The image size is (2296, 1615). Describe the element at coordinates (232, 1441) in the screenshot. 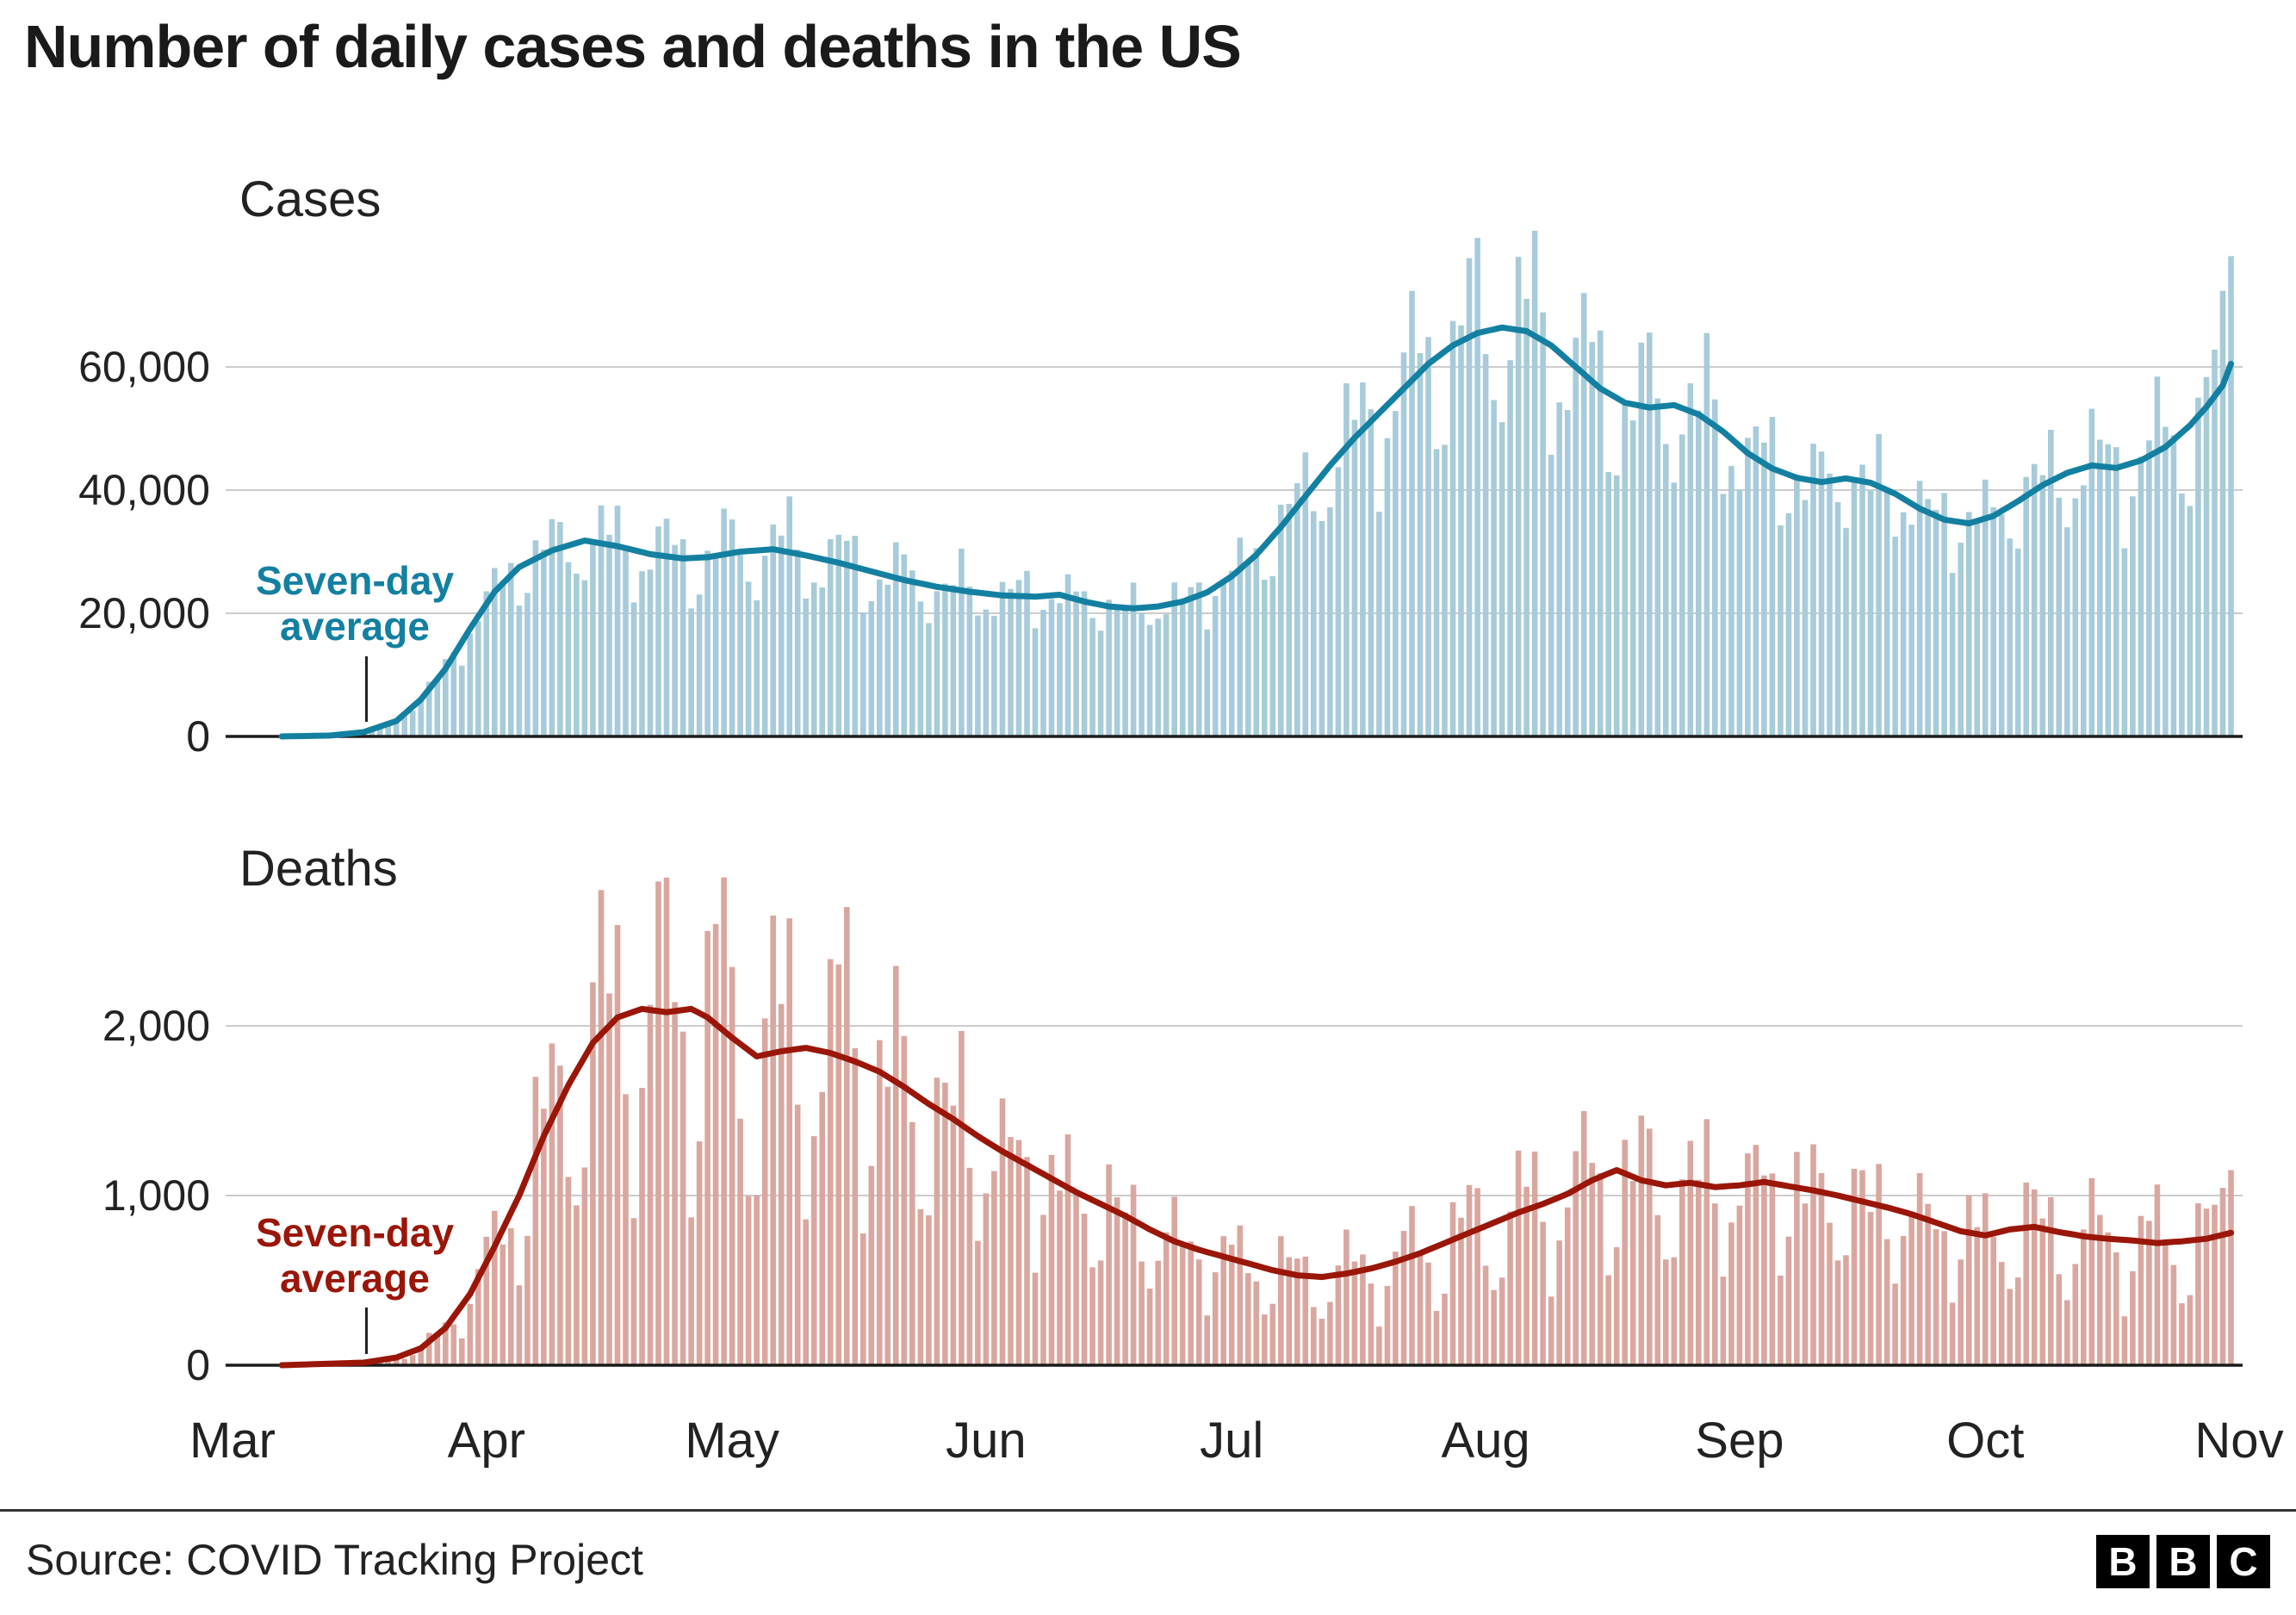

I see `month-label: Mar` at that location.